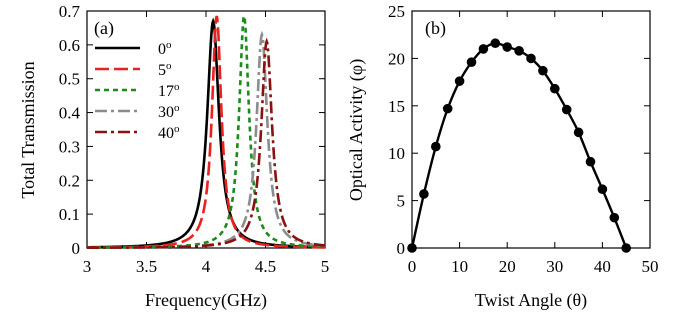 The height and width of the screenshot is (320, 690). Describe the element at coordinates (650, 266) in the screenshot. I see `x-tick-label-b: 50` at that location.